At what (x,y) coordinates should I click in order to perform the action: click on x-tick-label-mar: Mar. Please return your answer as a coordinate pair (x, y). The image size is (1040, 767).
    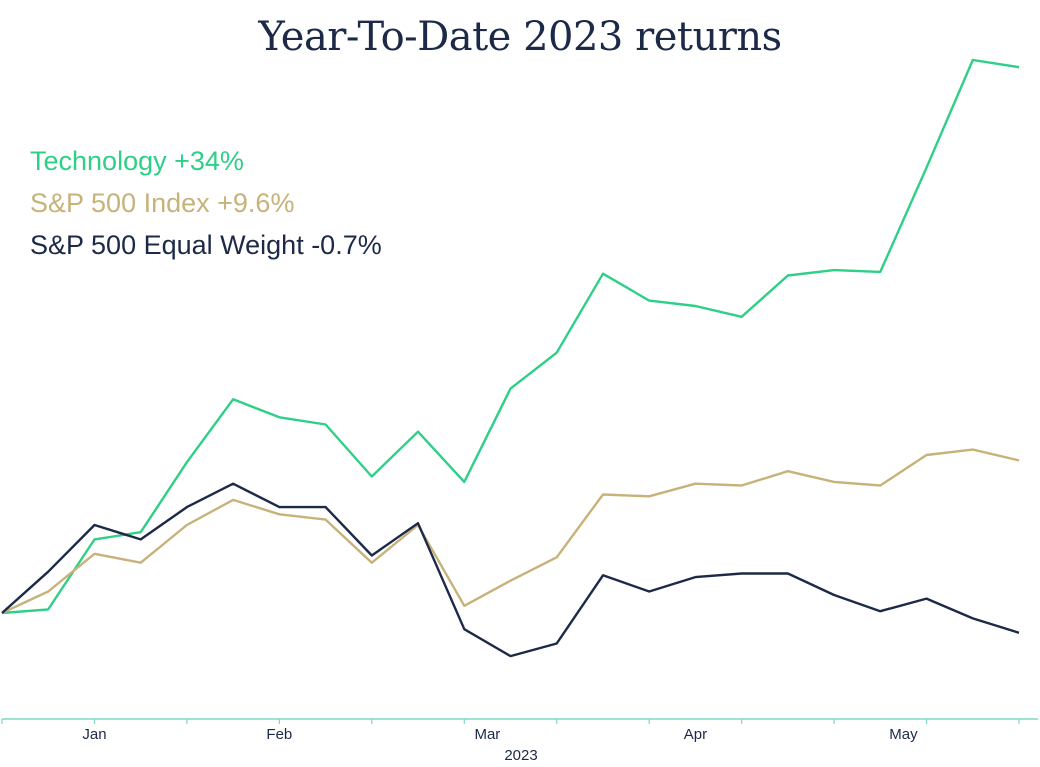
    Looking at the image, I should click on (487, 734).